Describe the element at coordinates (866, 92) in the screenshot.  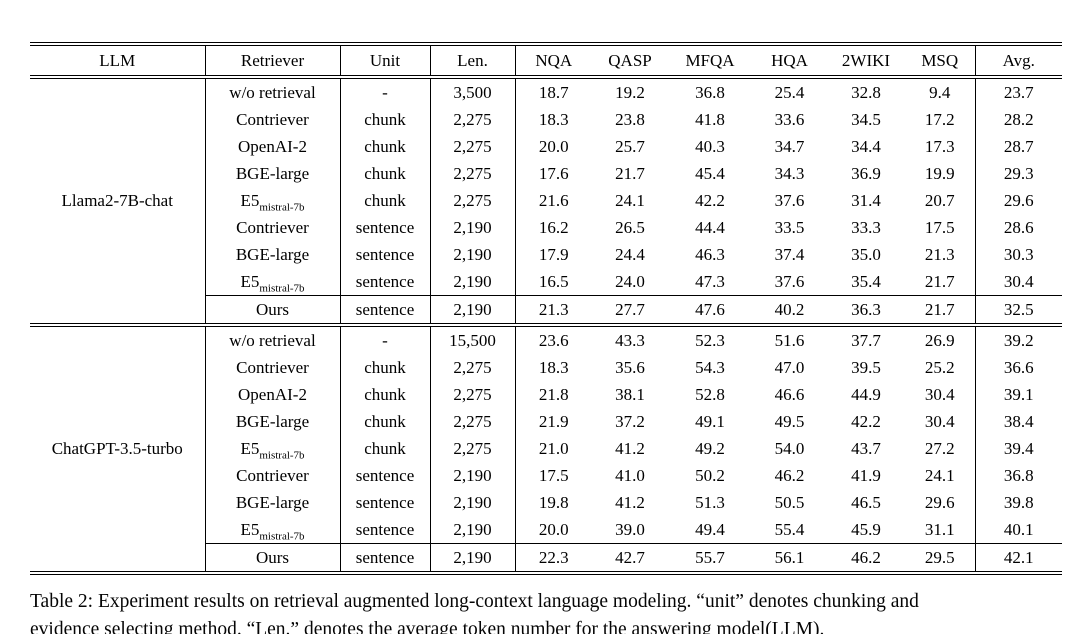
I see `score-cell: 32.8` at that location.